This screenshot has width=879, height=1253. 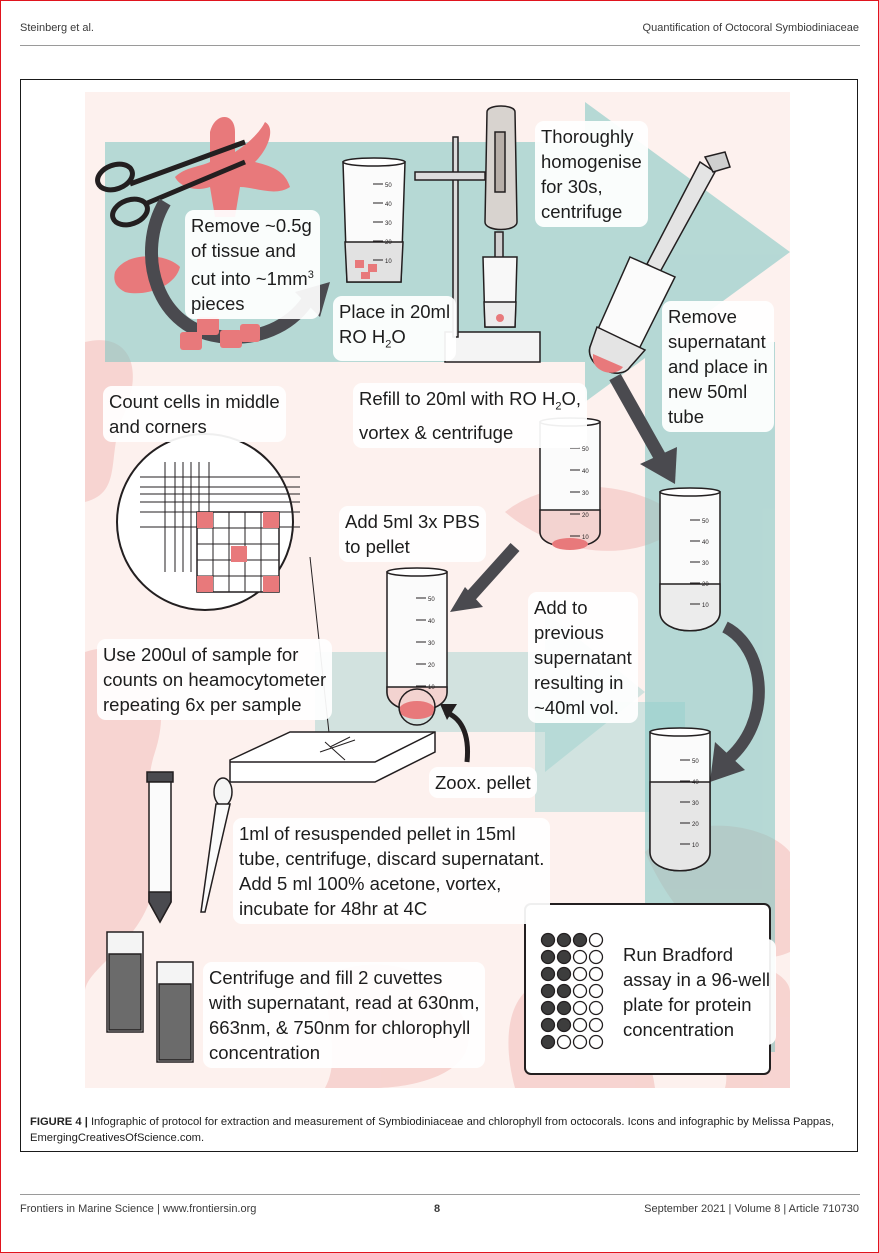 What do you see at coordinates (690, 559) in the screenshot?
I see `tube-50ml-new` at bounding box center [690, 559].